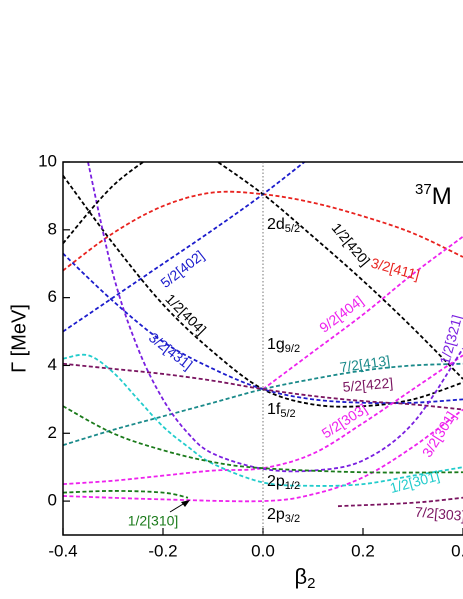  What do you see at coordinates (185, 503) in the screenshot?
I see `arrow-head` at bounding box center [185, 503].